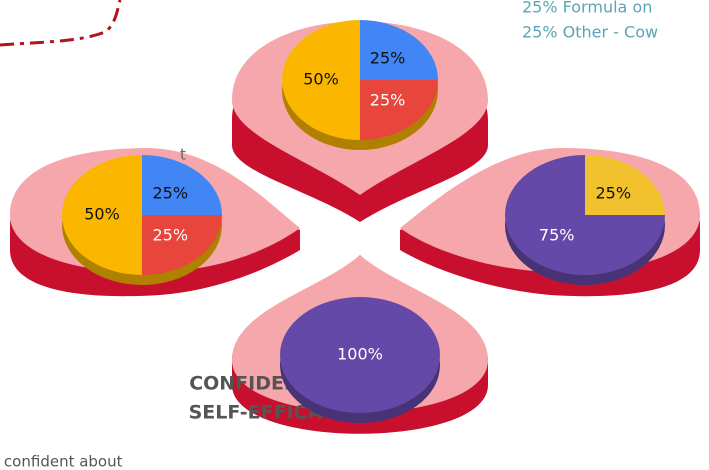 The width and height of the screenshot is (709, 470). I want to click on text-fragment: l confident about, so click(61, 461).